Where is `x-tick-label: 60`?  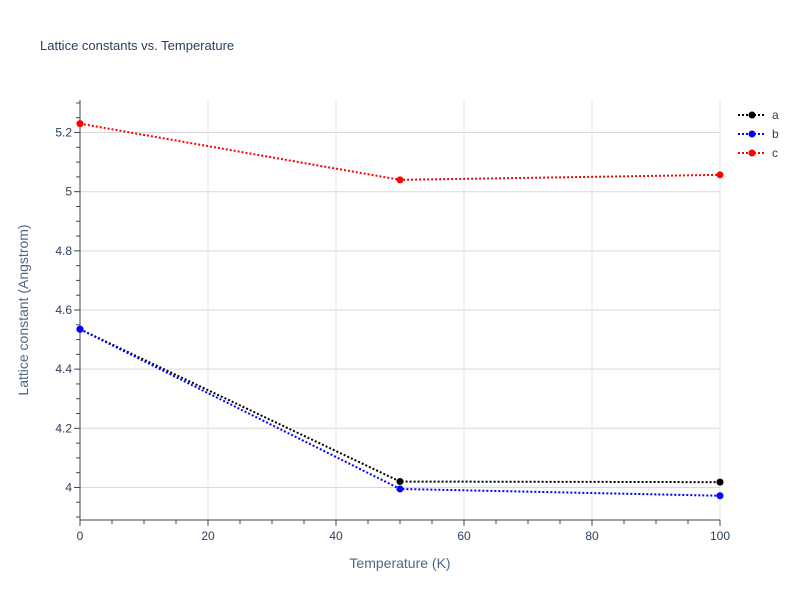
x-tick-label: 60 is located at coordinates (464, 536).